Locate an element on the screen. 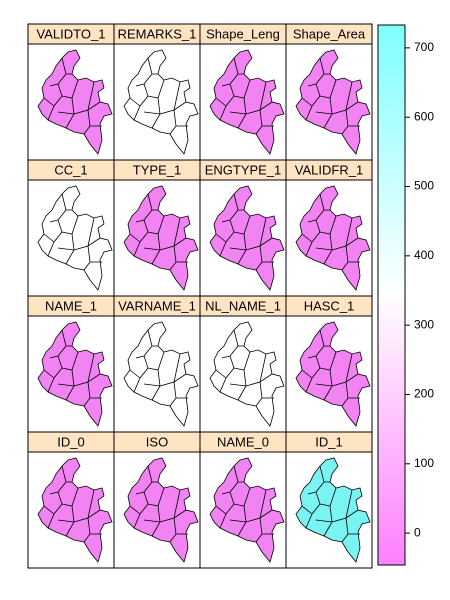  tick-label: 200 is located at coordinates (424, 394).